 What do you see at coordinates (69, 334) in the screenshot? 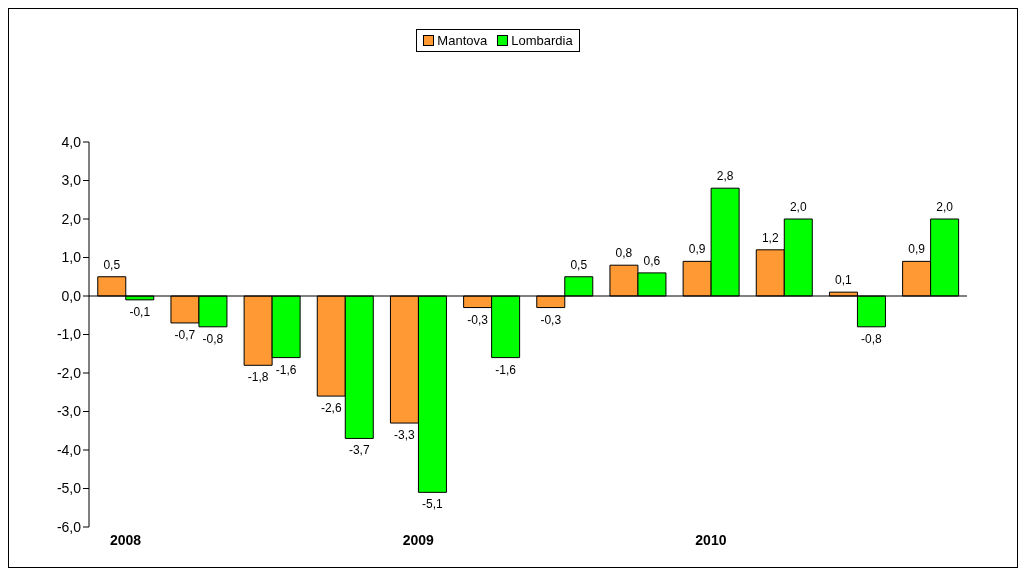
I see `y-tick-label: -1,0` at bounding box center [69, 334].